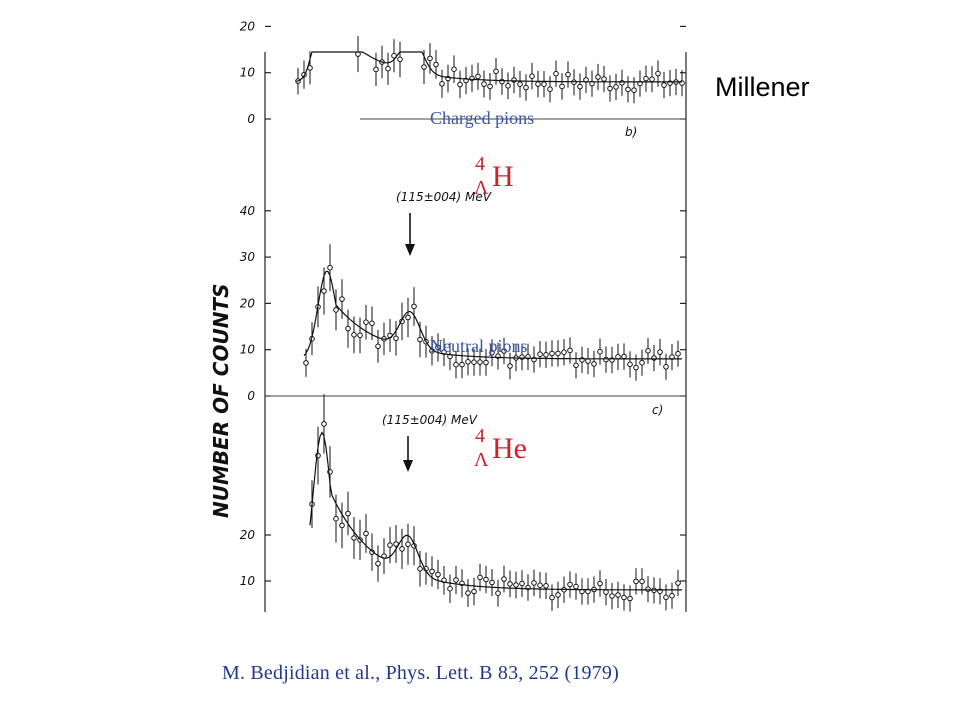 This screenshot has width=960, height=720. What do you see at coordinates (631, 132) in the screenshot?
I see `panel-b-label: b)` at bounding box center [631, 132].